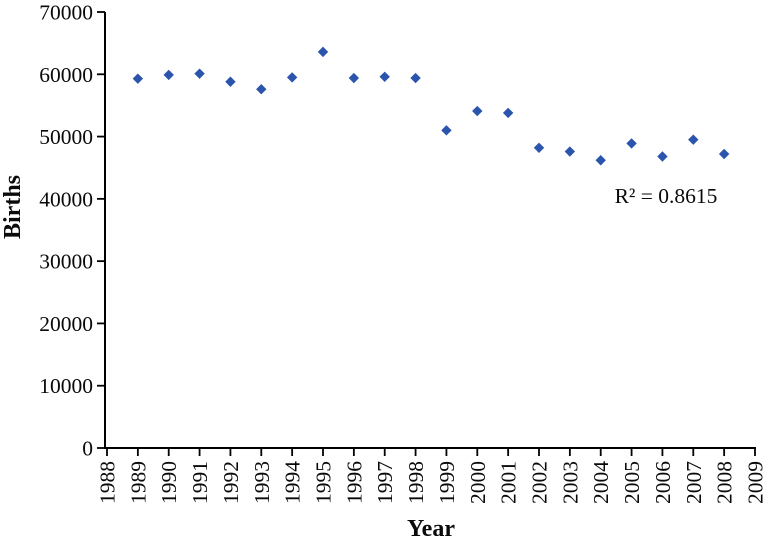 The height and width of the screenshot is (545, 767). What do you see at coordinates (447, 482) in the screenshot?
I see `x-tick-label: 1999` at bounding box center [447, 482].